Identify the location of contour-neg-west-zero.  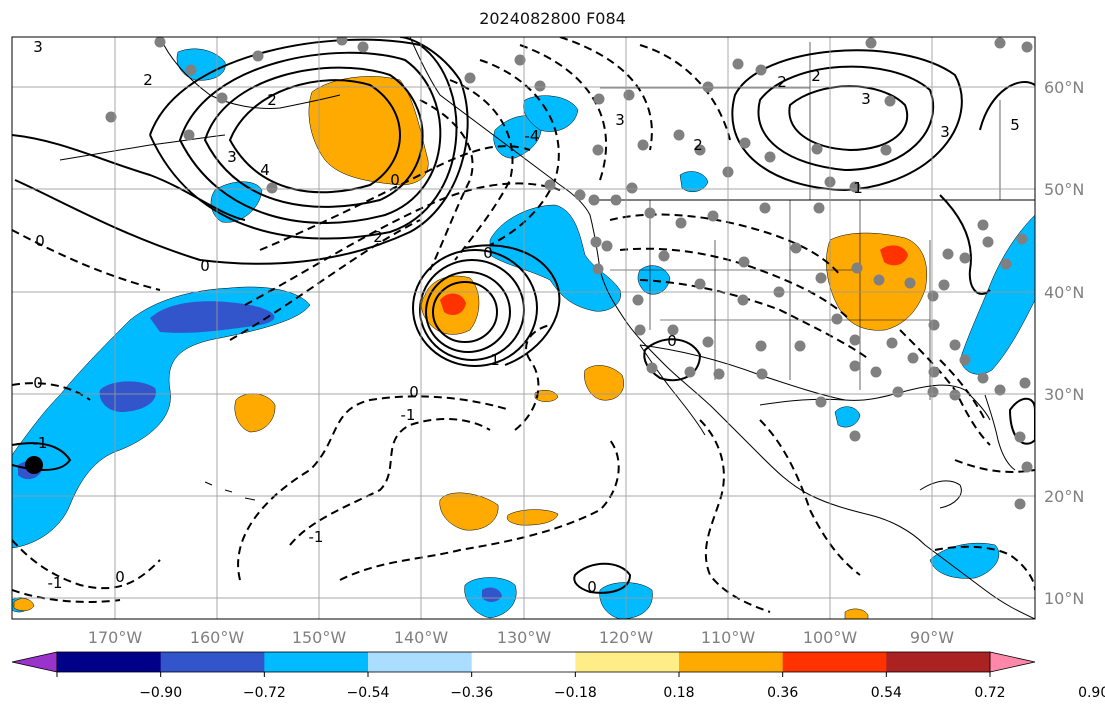
(51, 391).